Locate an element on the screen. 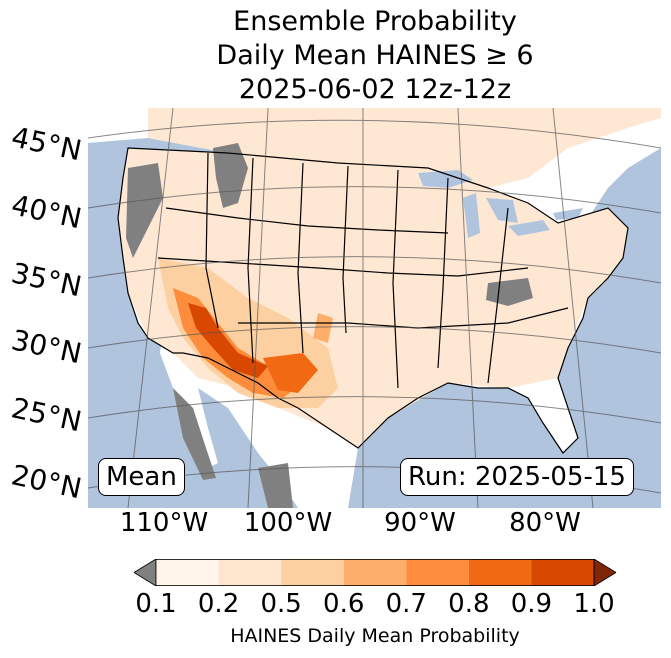 Image resolution: width=671 pixels, height=658 pixels. lat-label-40: 40°N is located at coordinates (46, 212).